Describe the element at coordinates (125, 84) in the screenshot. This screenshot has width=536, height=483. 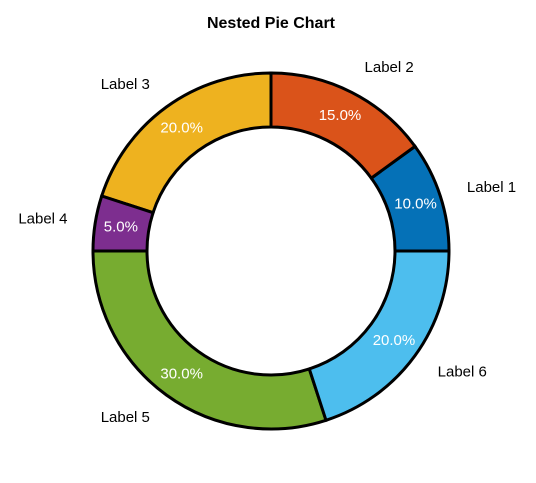
I see `category-label-label-3: Label 3` at that location.